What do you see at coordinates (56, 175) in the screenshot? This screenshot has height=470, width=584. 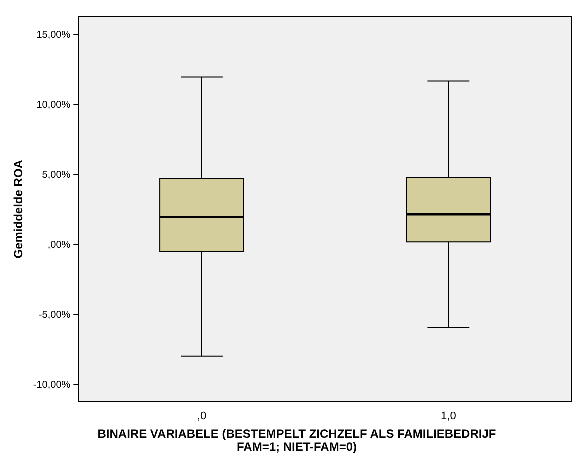 I see `y-tick-label: 5,00%` at bounding box center [56, 175].